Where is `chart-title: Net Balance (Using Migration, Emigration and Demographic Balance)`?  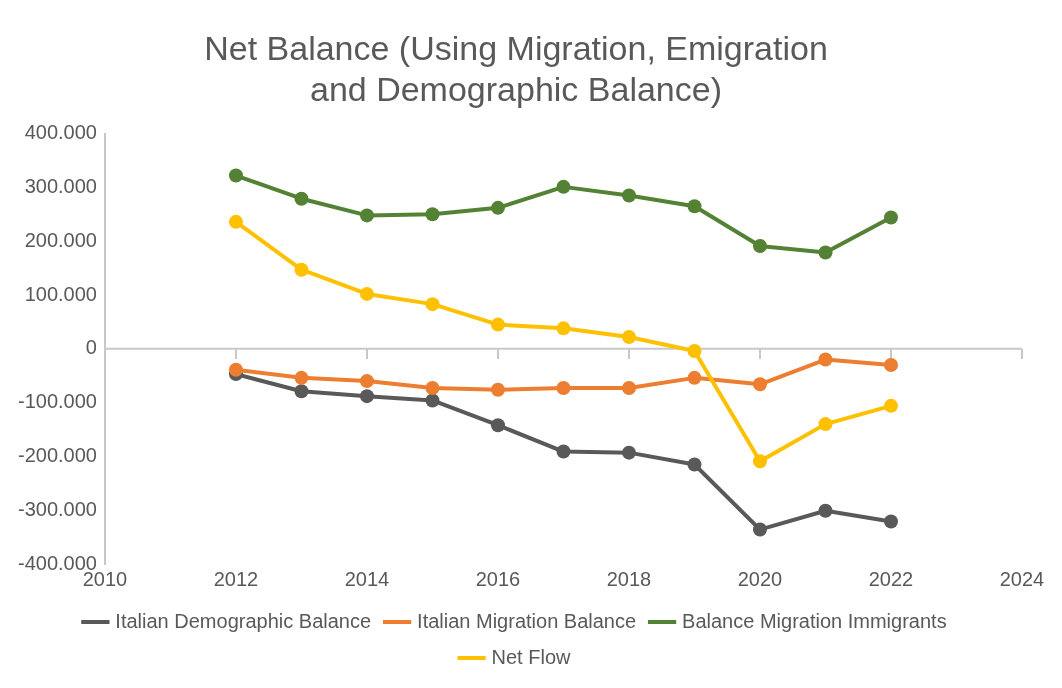 chart-title: Net Balance (Using Migration, Emigration and Demographic Balance) is located at coordinates (516, 68).